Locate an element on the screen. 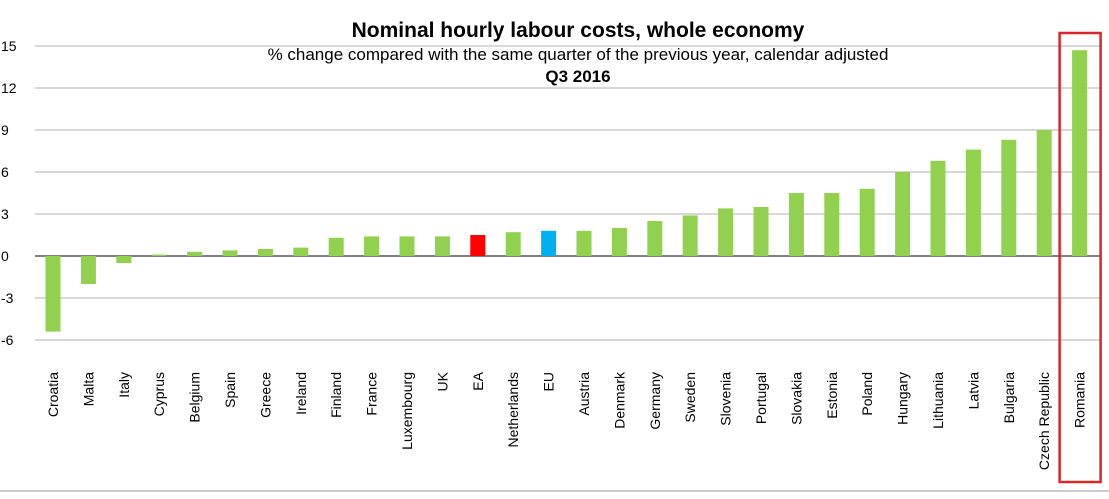 The height and width of the screenshot is (499, 1109). bar-belgium is located at coordinates (195, 253).